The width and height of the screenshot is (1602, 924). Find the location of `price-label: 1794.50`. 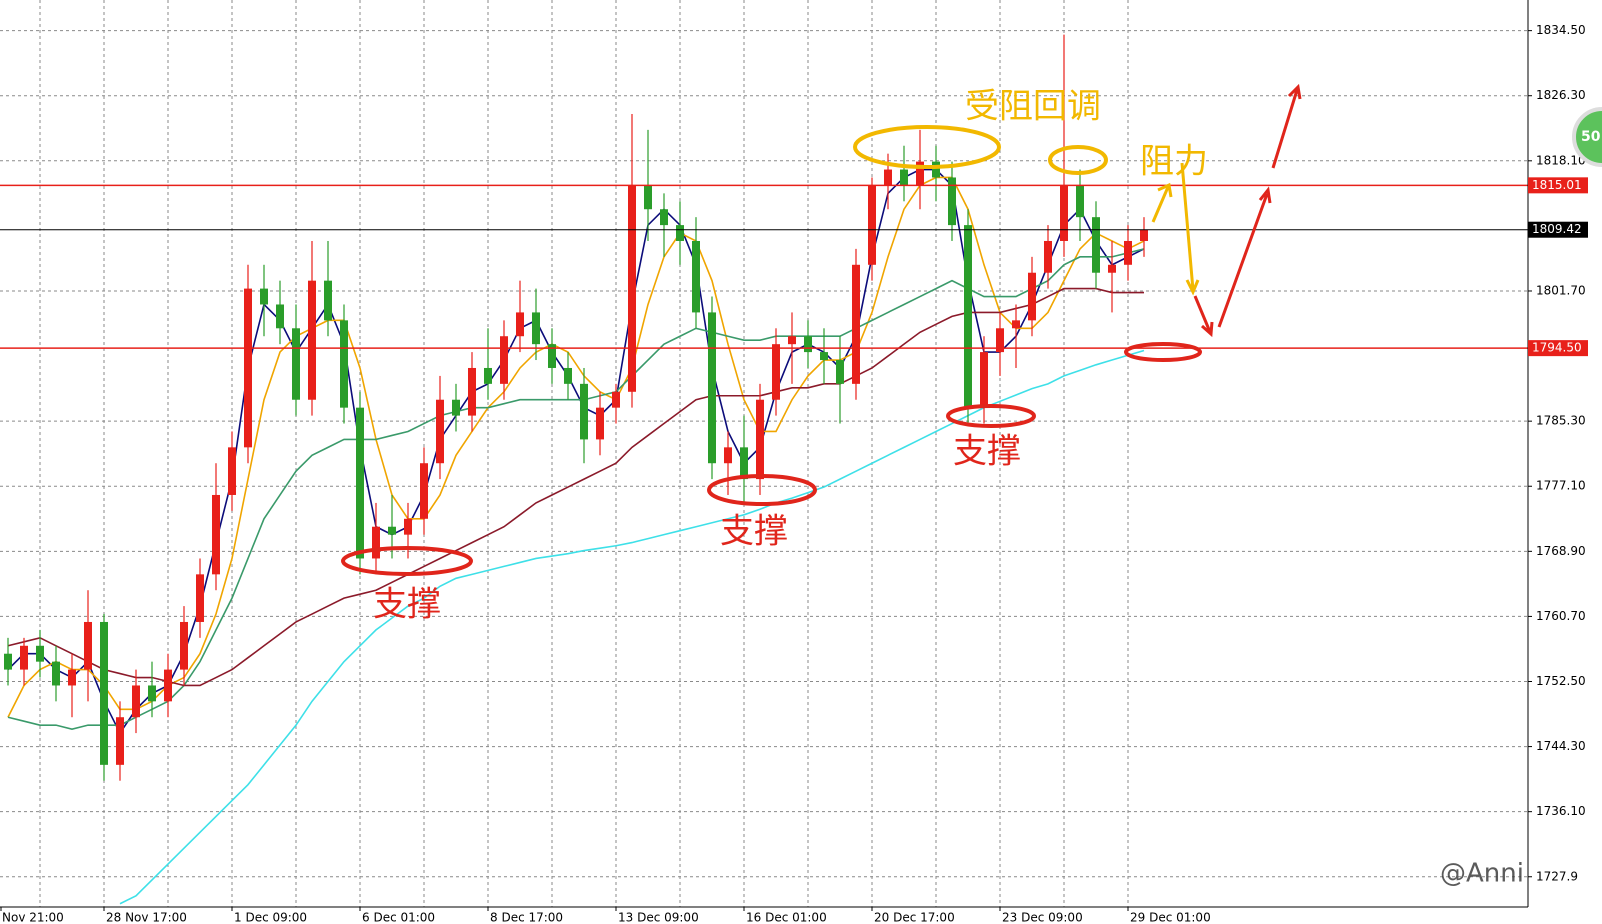

price-label: 1794.50 is located at coordinates (1557, 348).